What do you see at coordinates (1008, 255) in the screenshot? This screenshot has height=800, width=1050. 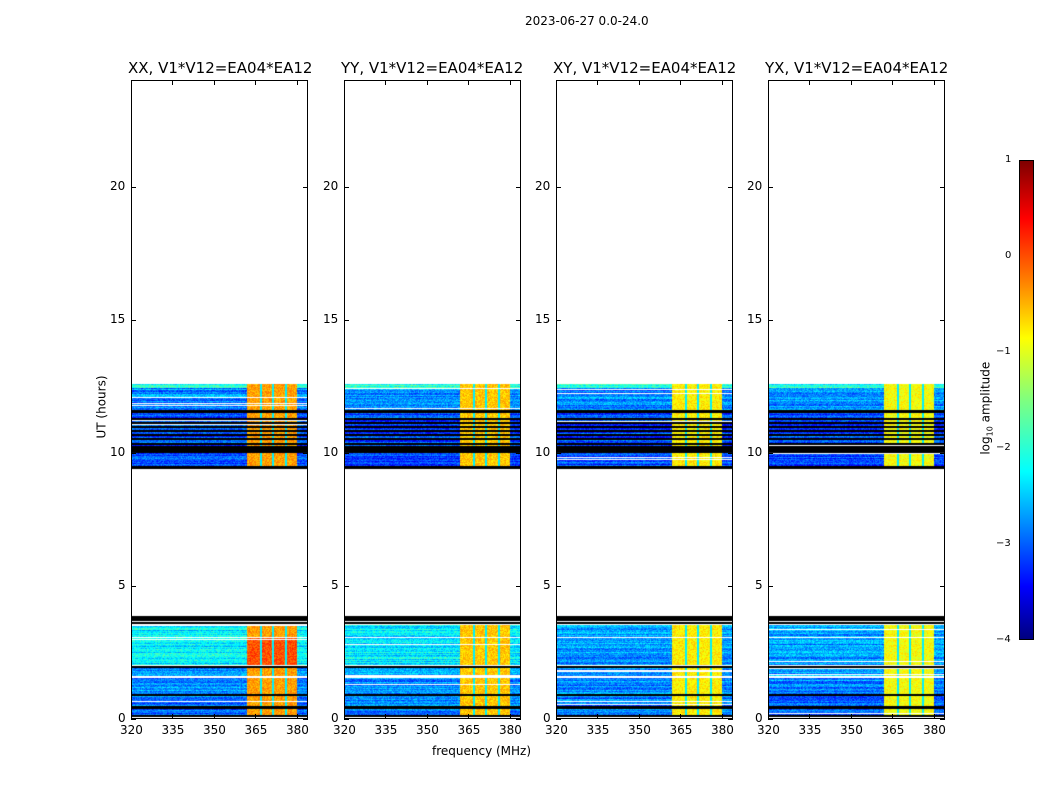 I see `colorbar-tick-label: 0` at bounding box center [1008, 255].